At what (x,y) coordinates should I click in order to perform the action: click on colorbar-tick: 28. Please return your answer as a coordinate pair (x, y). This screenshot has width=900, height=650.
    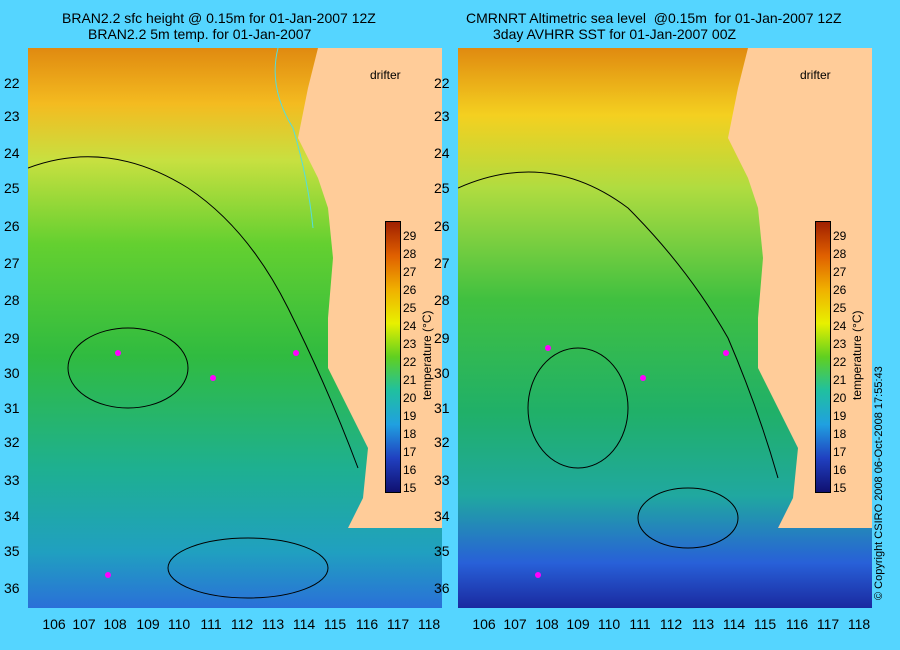
    Looking at the image, I should click on (840, 254).